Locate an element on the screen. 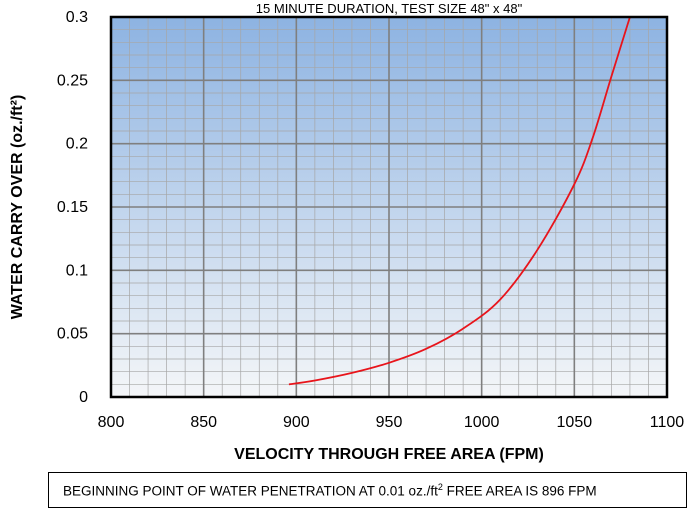 The image size is (695, 510). x-tick-label: 1050 is located at coordinates (575, 422).